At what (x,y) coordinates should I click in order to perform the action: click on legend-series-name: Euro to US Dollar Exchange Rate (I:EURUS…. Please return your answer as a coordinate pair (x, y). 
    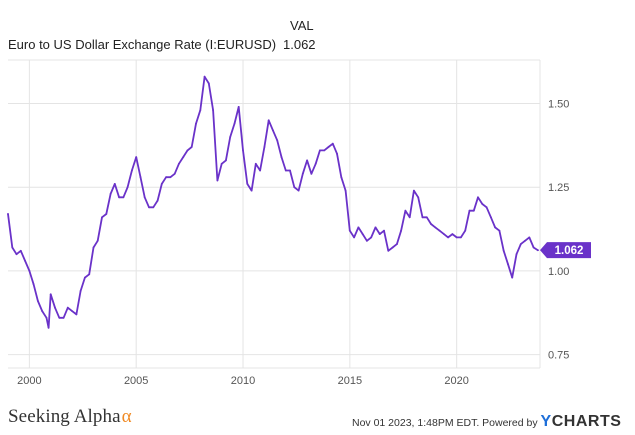
    Looking at the image, I should click on (142, 44).